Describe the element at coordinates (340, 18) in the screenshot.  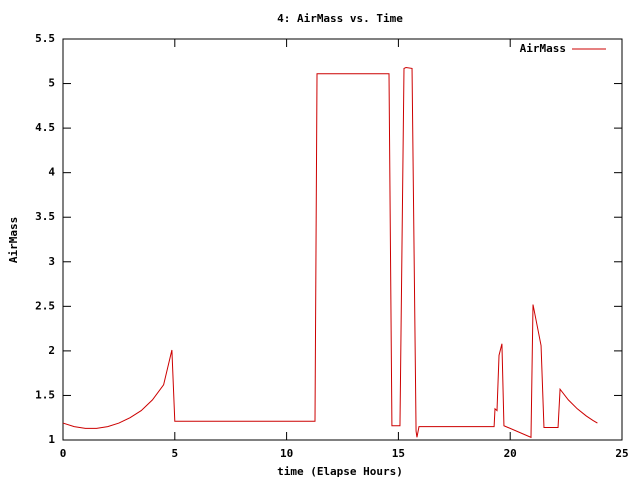
I see `chart-title: 4: AirMass vs. Time` at that location.